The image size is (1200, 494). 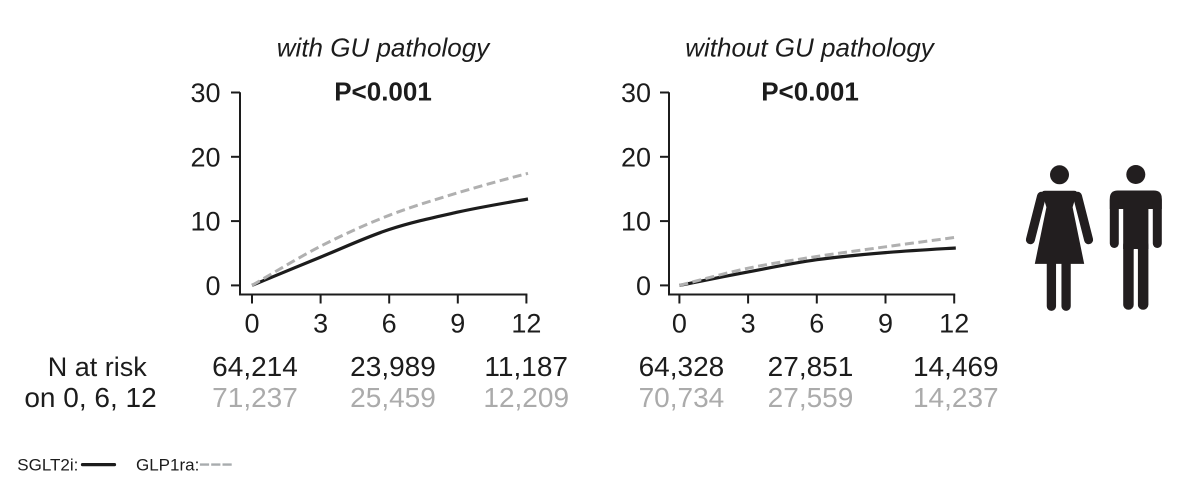 What do you see at coordinates (682, 397) in the screenshot?
I see `svg-text: 70,734` at bounding box center [682, 397].